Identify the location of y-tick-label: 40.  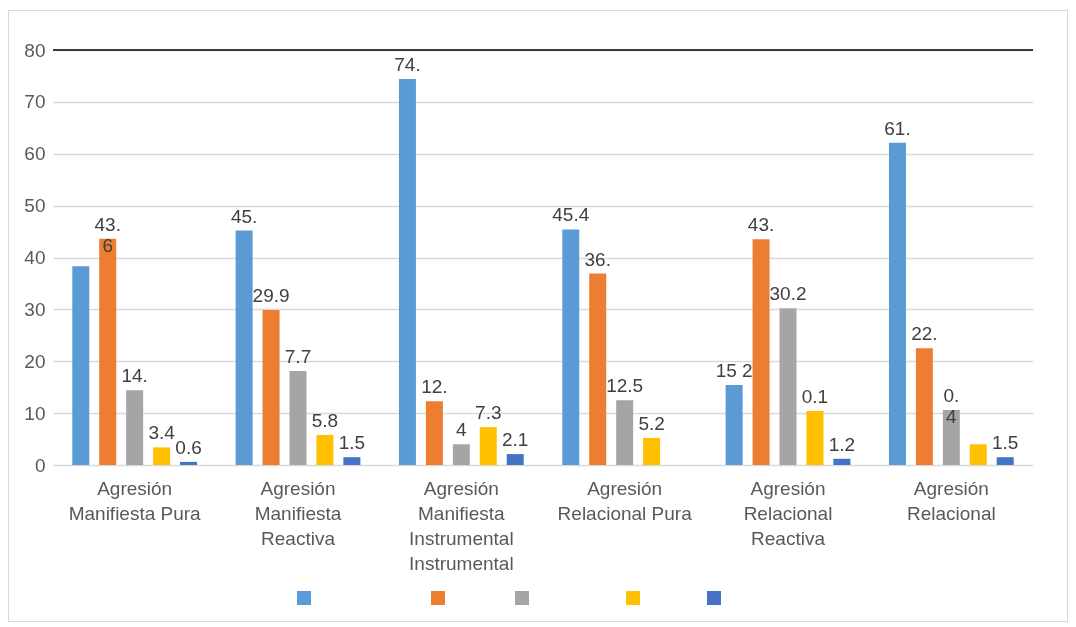
(35, 257).